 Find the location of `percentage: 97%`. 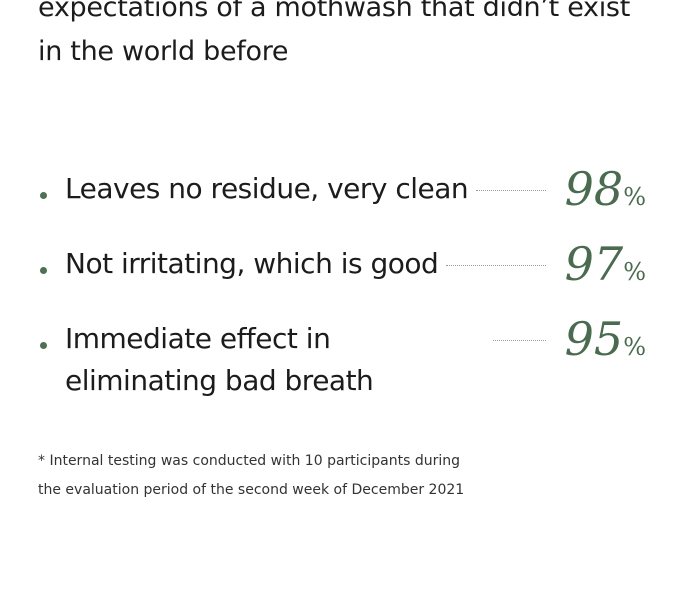

percentage: 97% is located at coordinates (602, 268).